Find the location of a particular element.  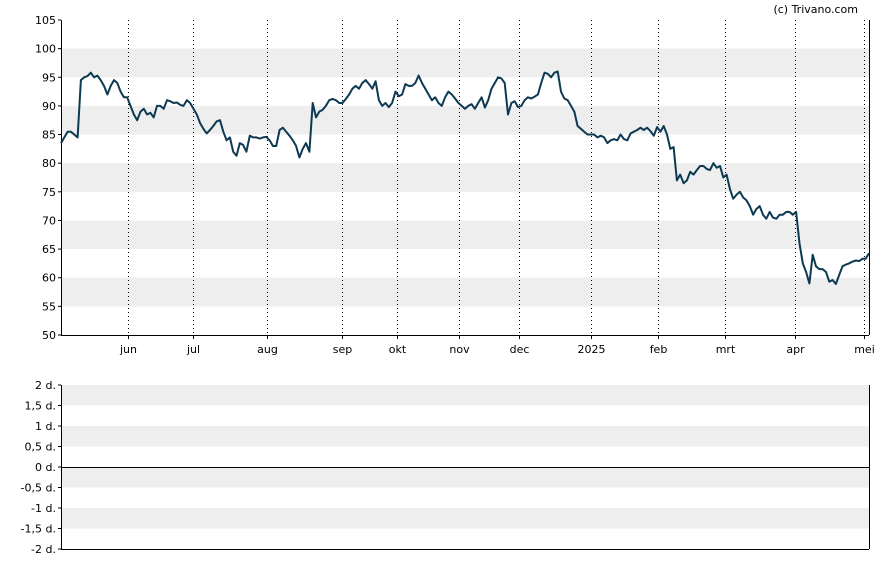

price-y-tick-label: 60 is located at coordinates (49, 278).